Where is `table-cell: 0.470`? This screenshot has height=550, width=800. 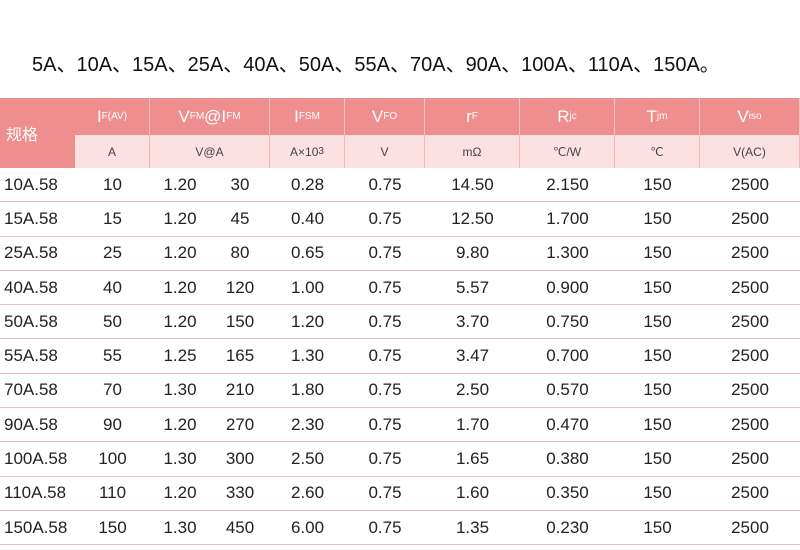 table-cell: 0.470 is located at coordinates (567, 425).